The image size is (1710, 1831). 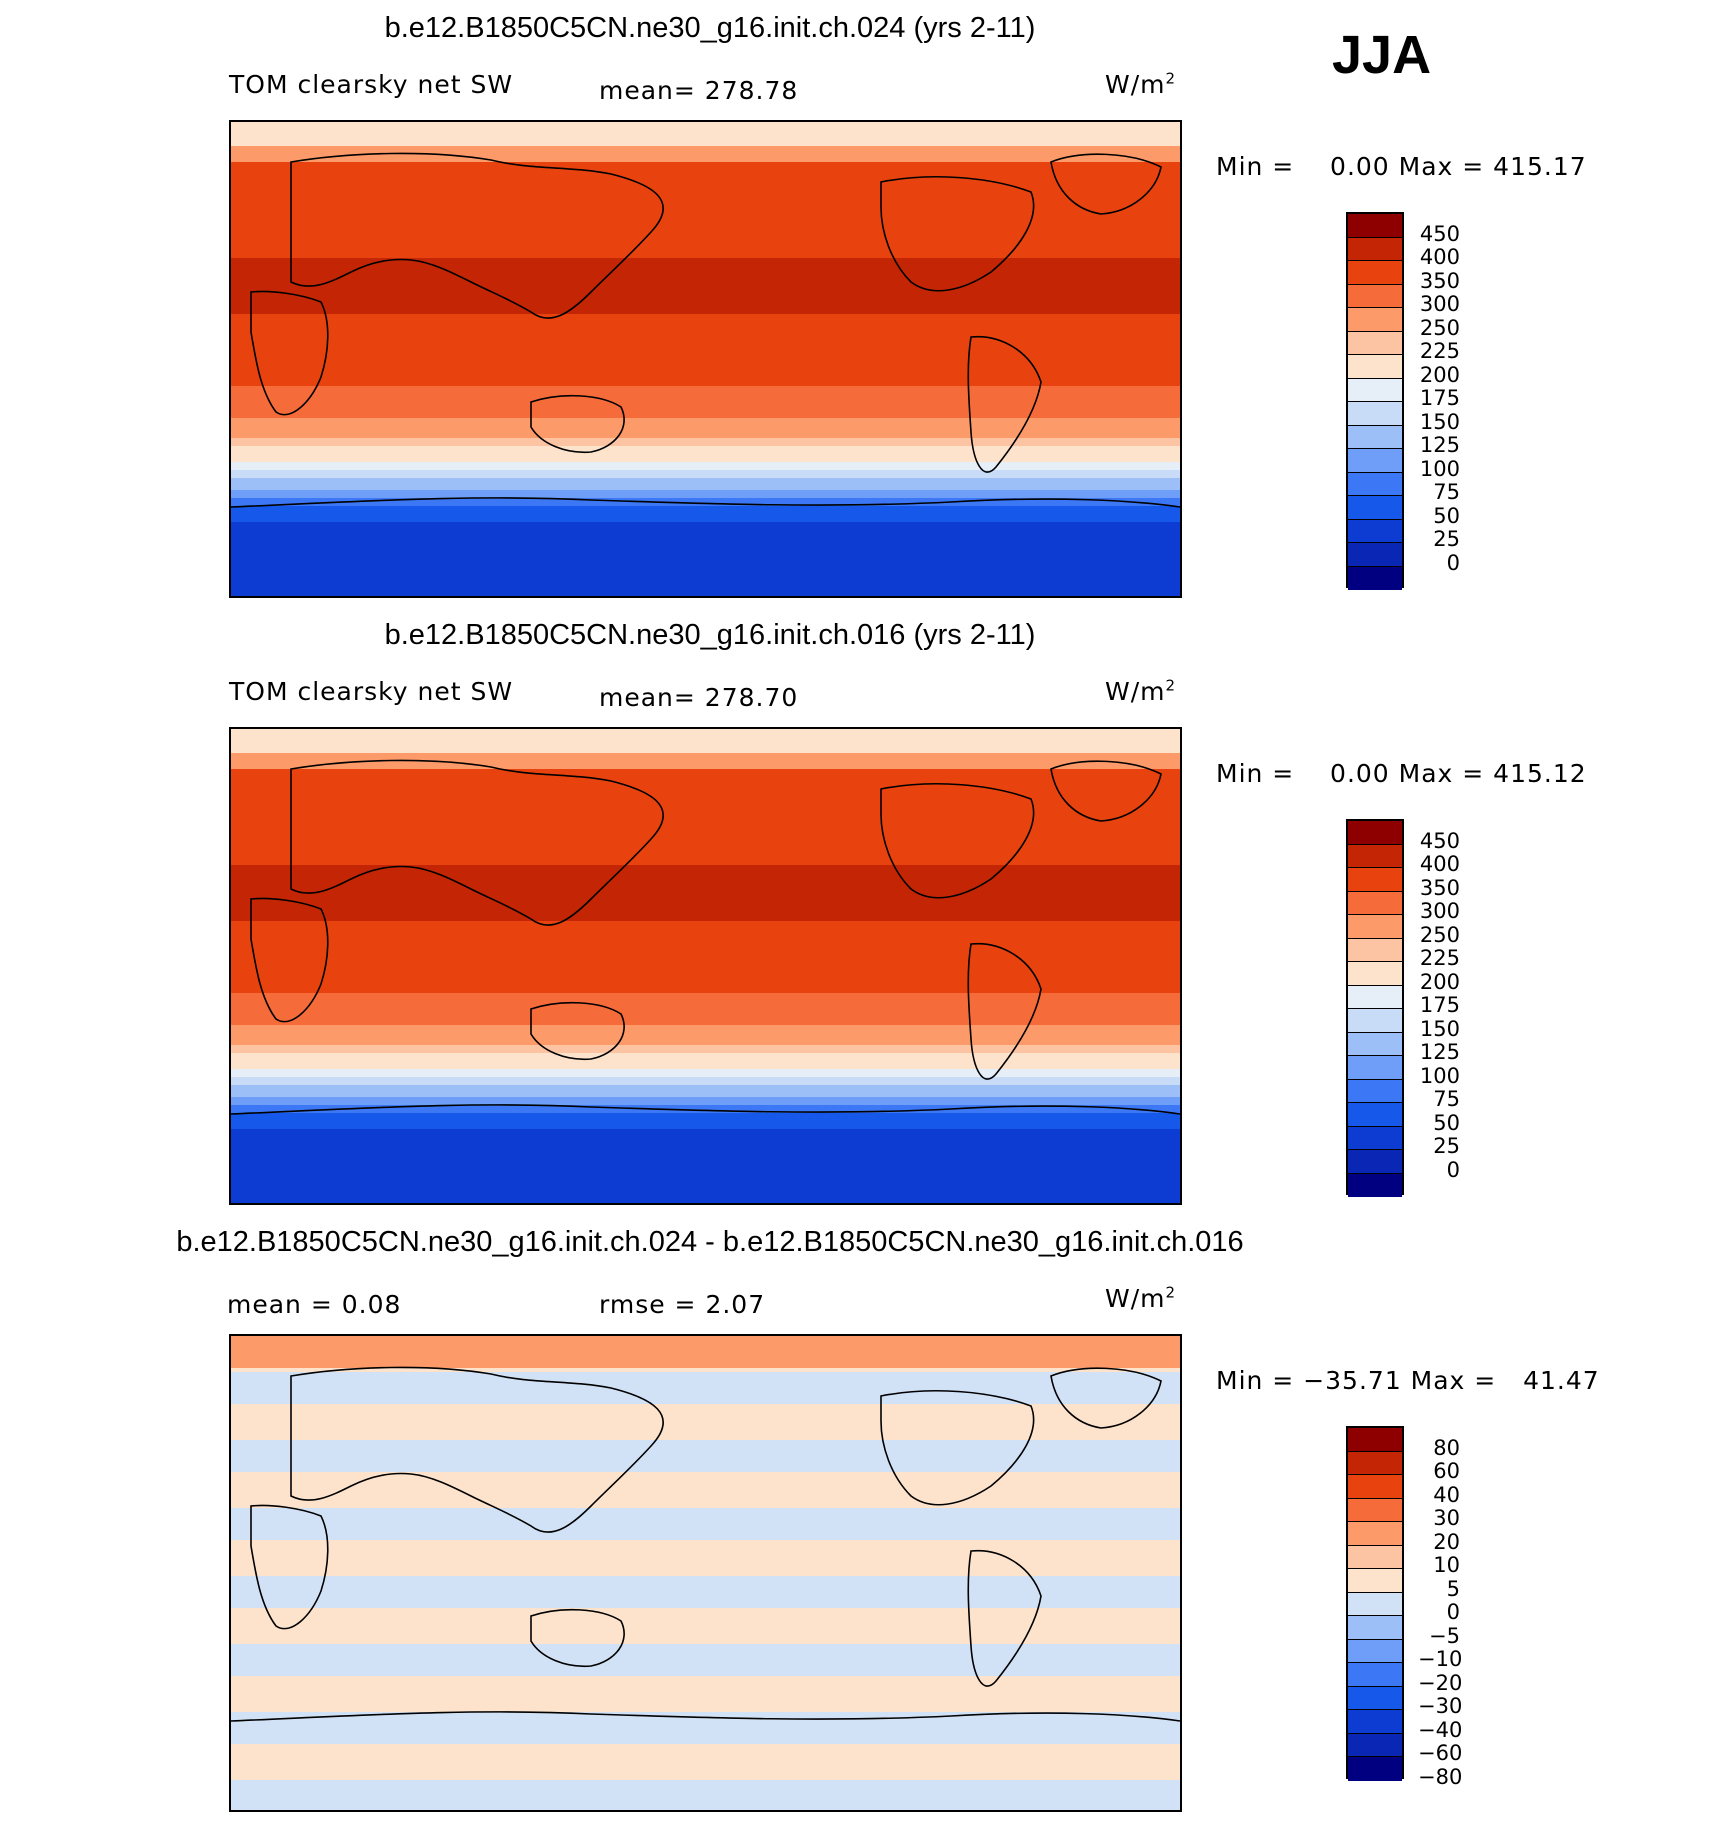 I want to click on colorbar-tick-label: 0, so click(x=1453, y=1169).